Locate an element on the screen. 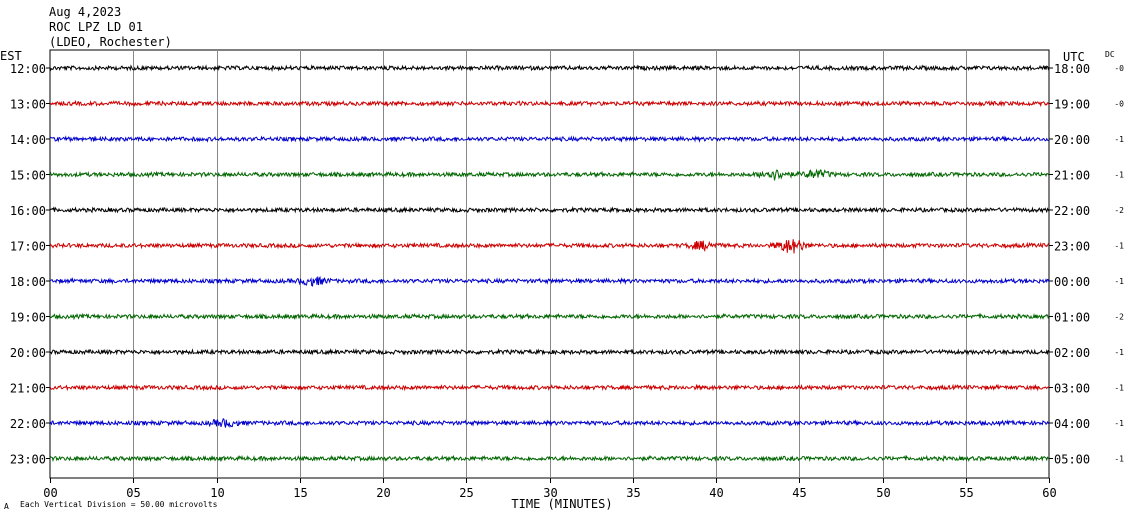 The image size is (1130, 519). row-label-est: 14:00 is located at coordinates (28, 140).